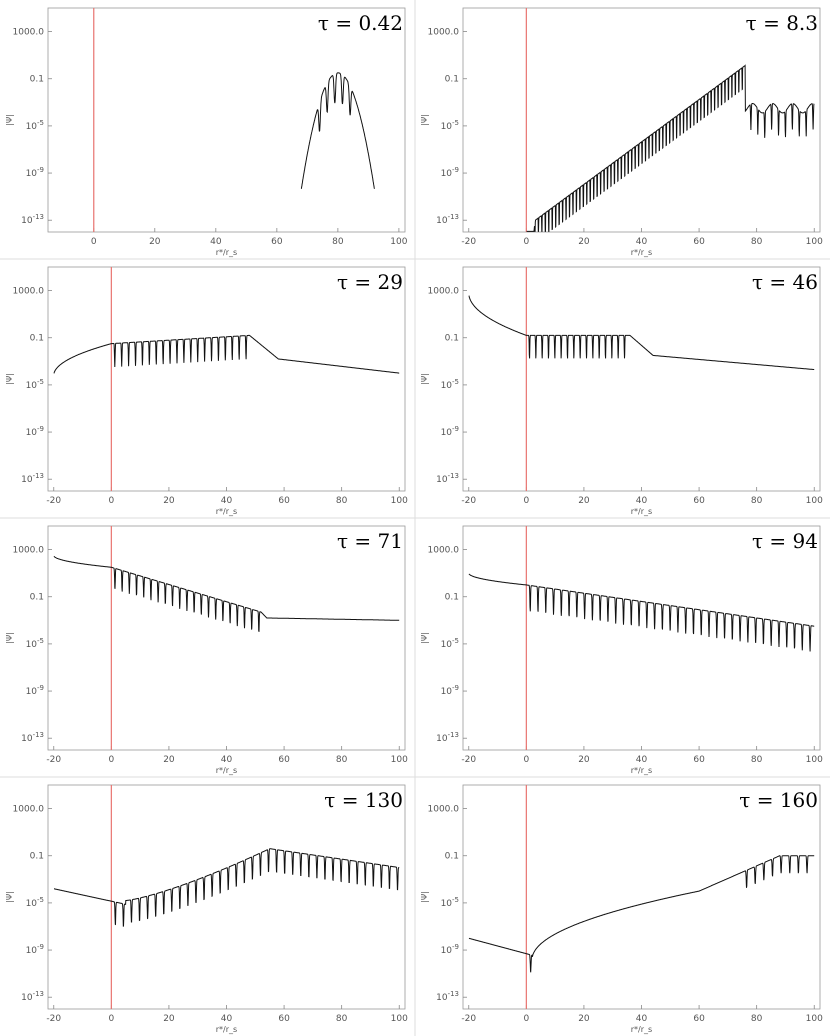  I want to click on tau-label: τ = 130, so click(363, 800).